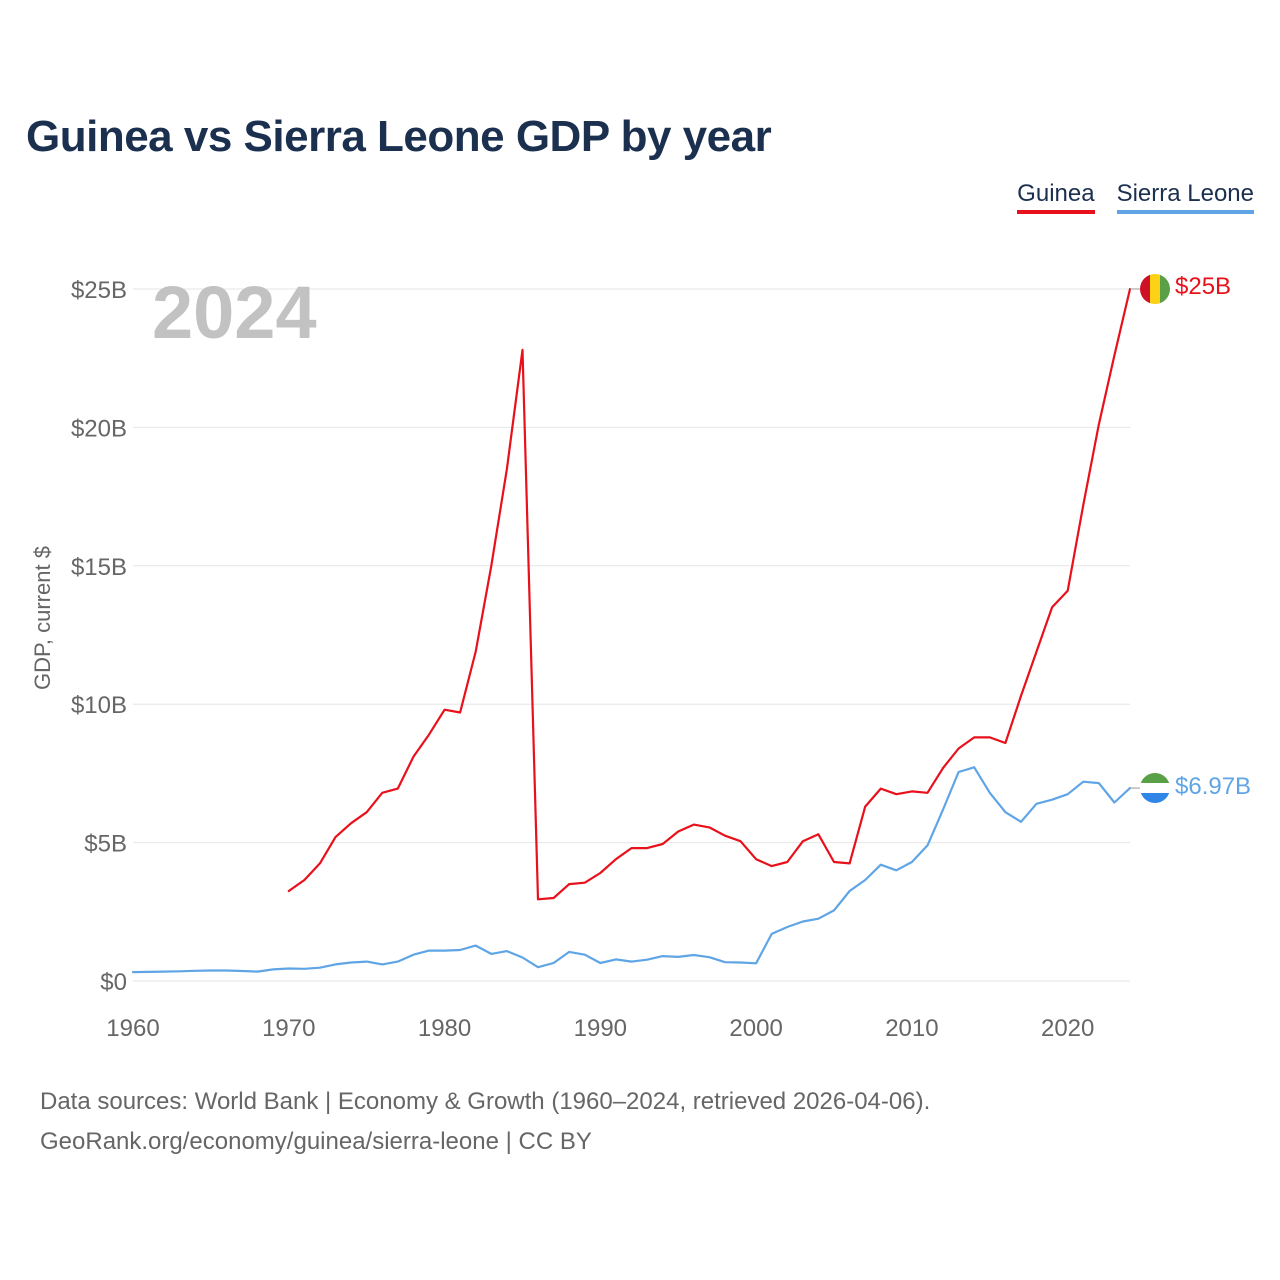 Image resolution: width=1280 pixels, height=1280 pixels. What do you see at coordinates (99, 428) in the screenshot?
I see `y-tick-label: $20B` at bounding box center [99, 428].